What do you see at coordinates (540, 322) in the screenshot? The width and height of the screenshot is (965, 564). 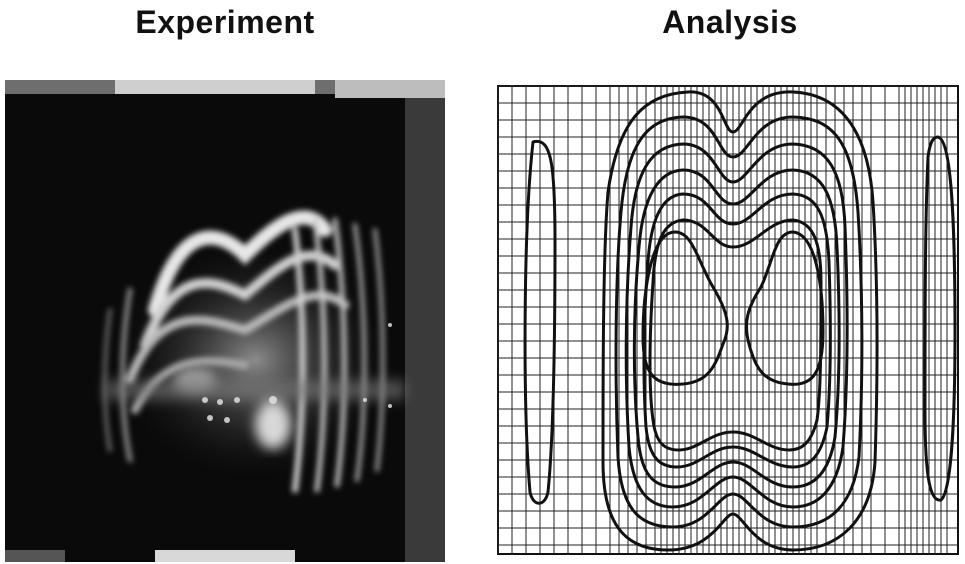 I see `contour-side-left` at bounding box center [540, 322].